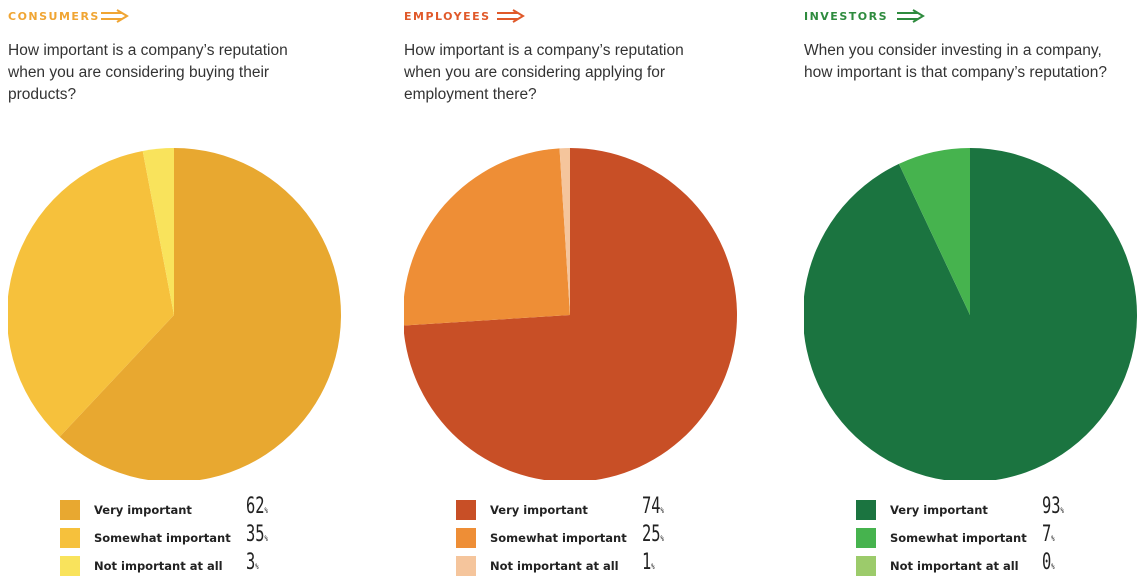 Image resolution: width=1138 pixels, height=586 pixels. I want to click on value-number: 35, so click(255, 534).